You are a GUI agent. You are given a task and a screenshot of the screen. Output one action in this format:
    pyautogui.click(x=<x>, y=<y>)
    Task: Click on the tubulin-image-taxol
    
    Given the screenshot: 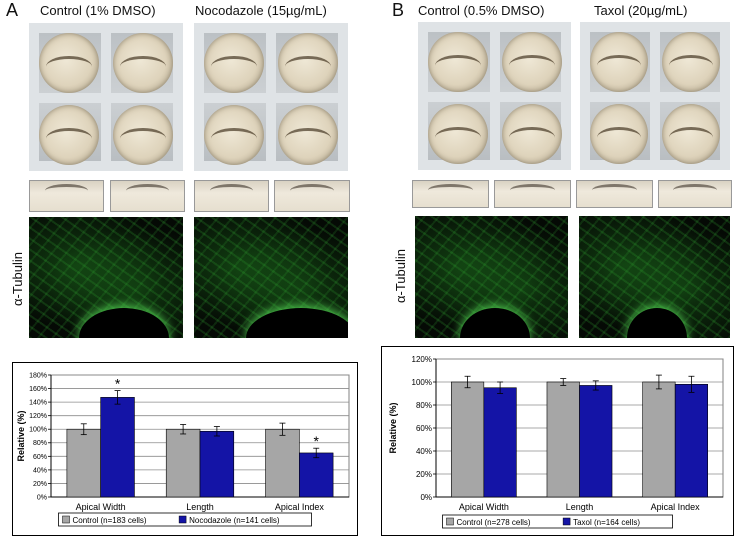 What is the action you would take?
    pyautogui.click(x=654, y=277)
    